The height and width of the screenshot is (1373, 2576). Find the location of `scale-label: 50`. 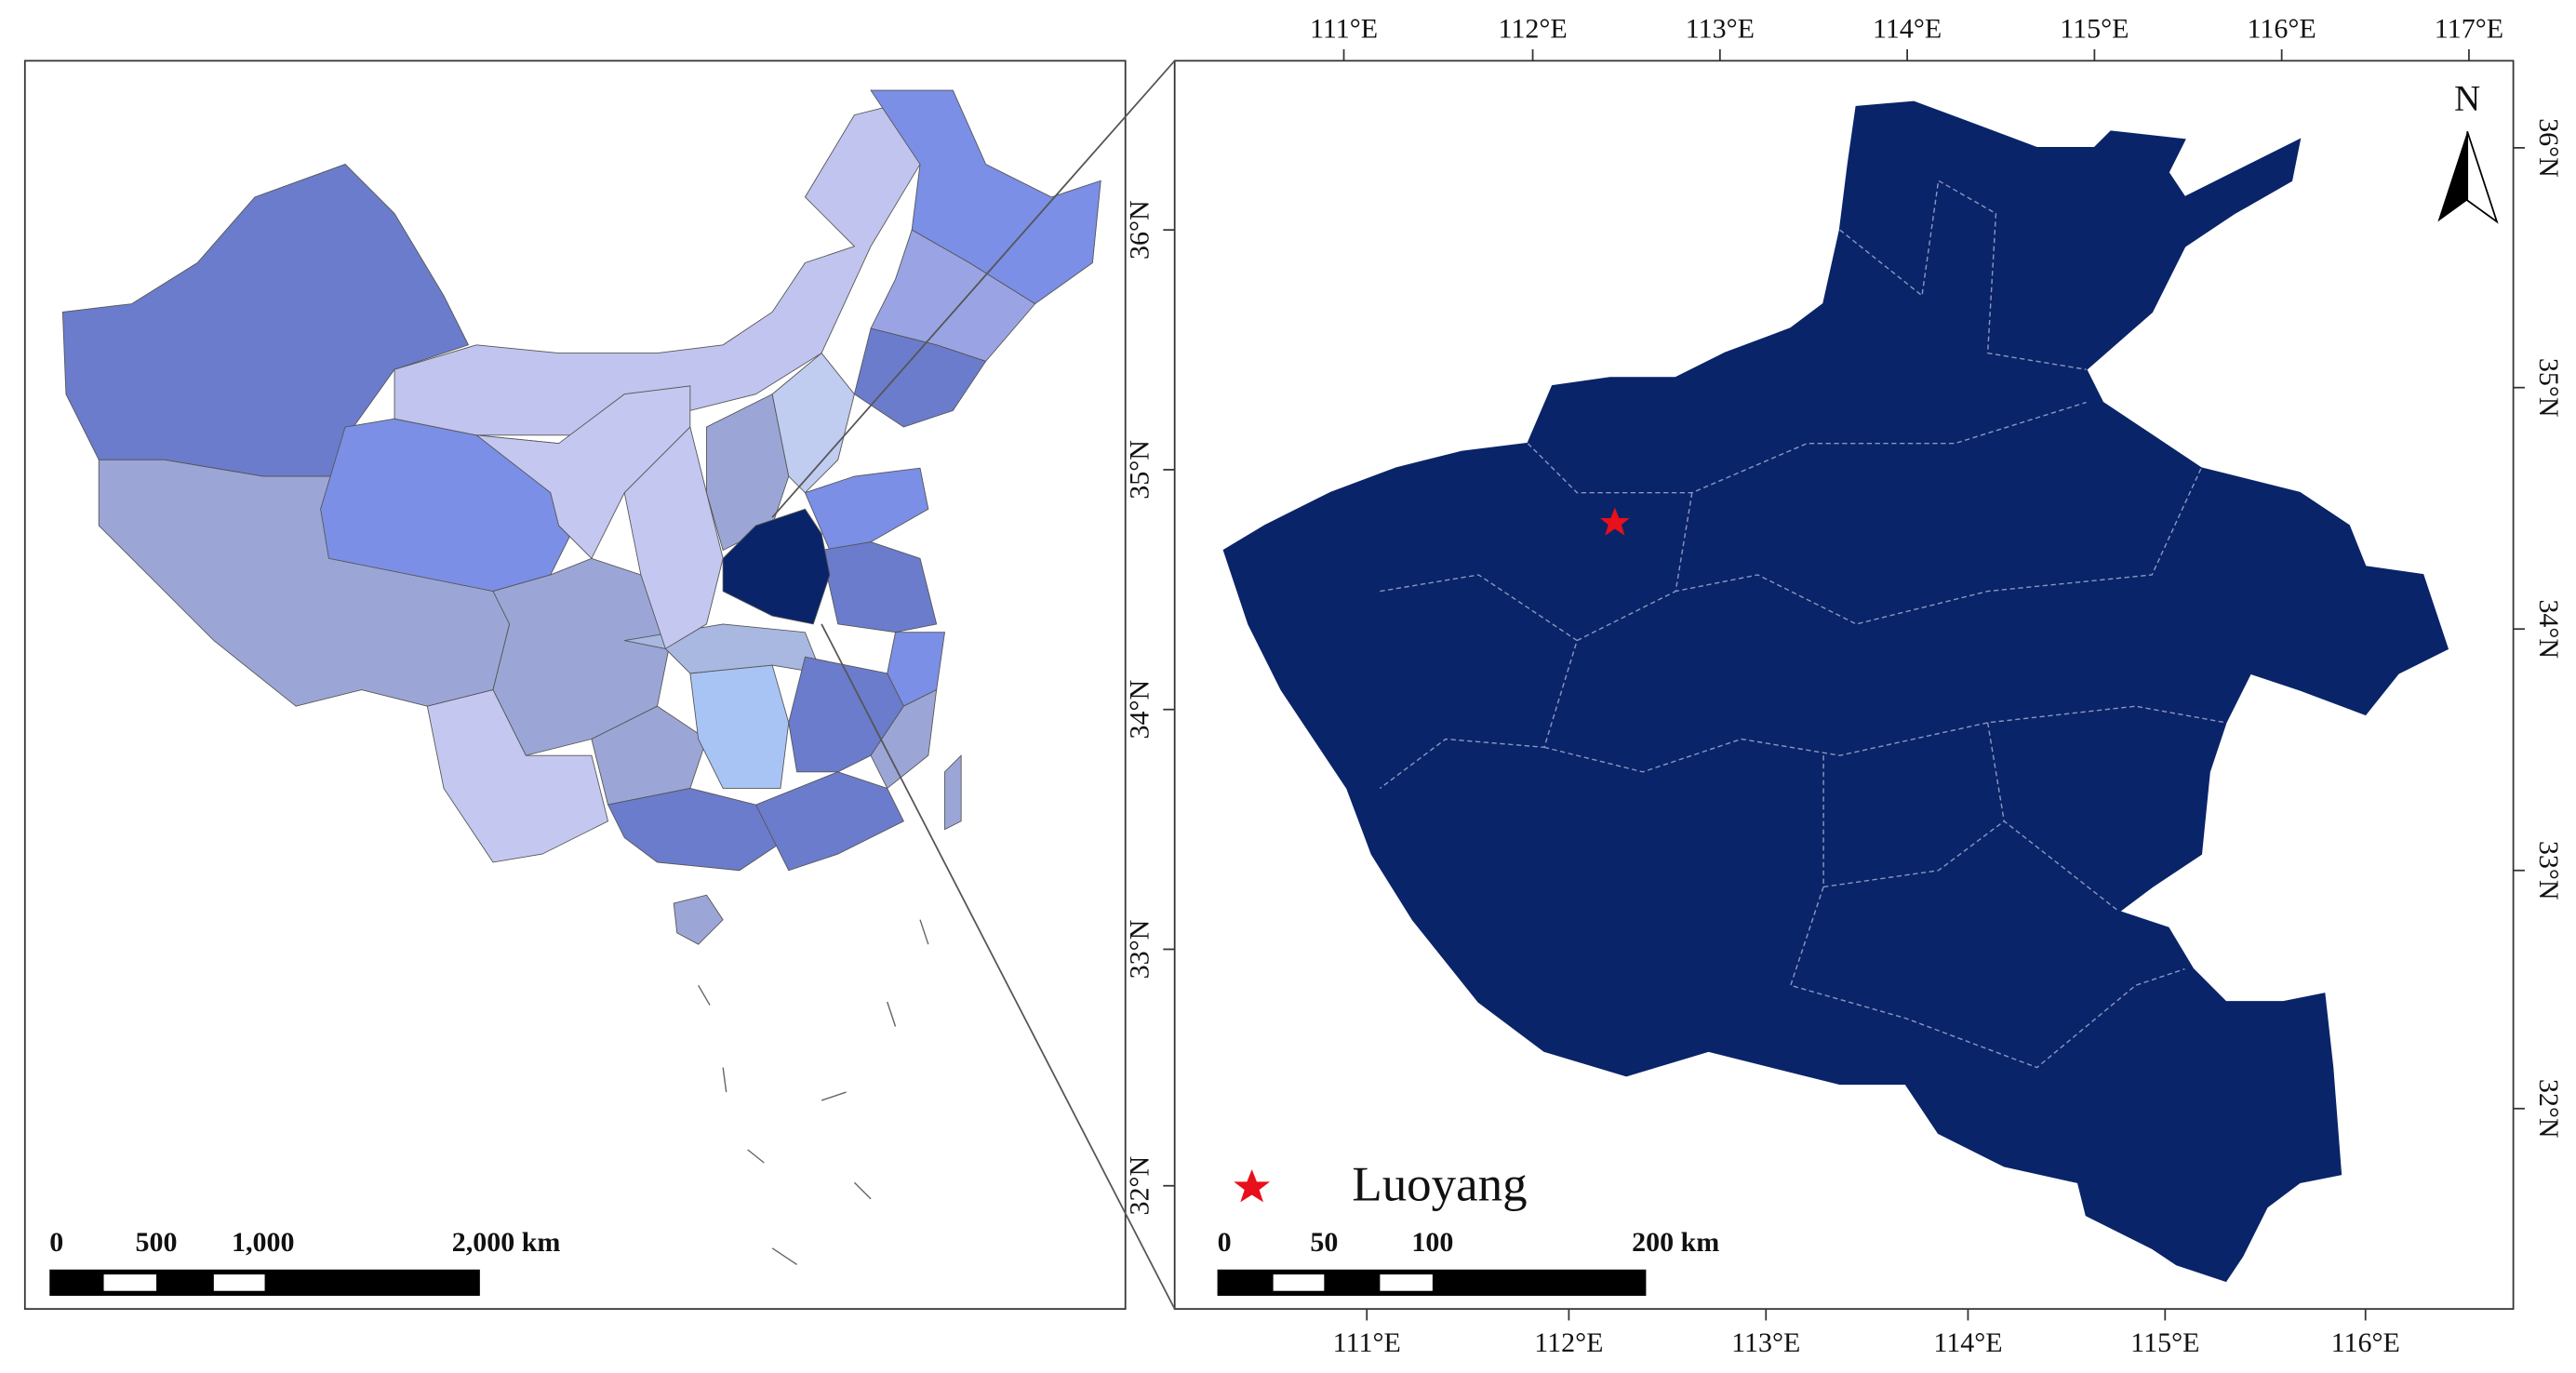

scale-label: 50 is located at coordinates (1324, 1242).